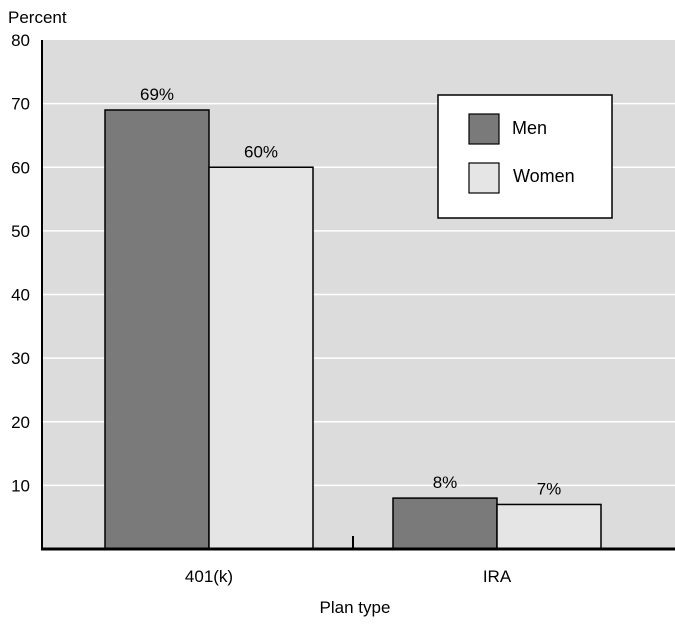 This screenshot has width=675, height=628. What do you see at coordinates (157, 329) in the screenshot?
I see `bar-men-401k` at bounding box center [157, 329].